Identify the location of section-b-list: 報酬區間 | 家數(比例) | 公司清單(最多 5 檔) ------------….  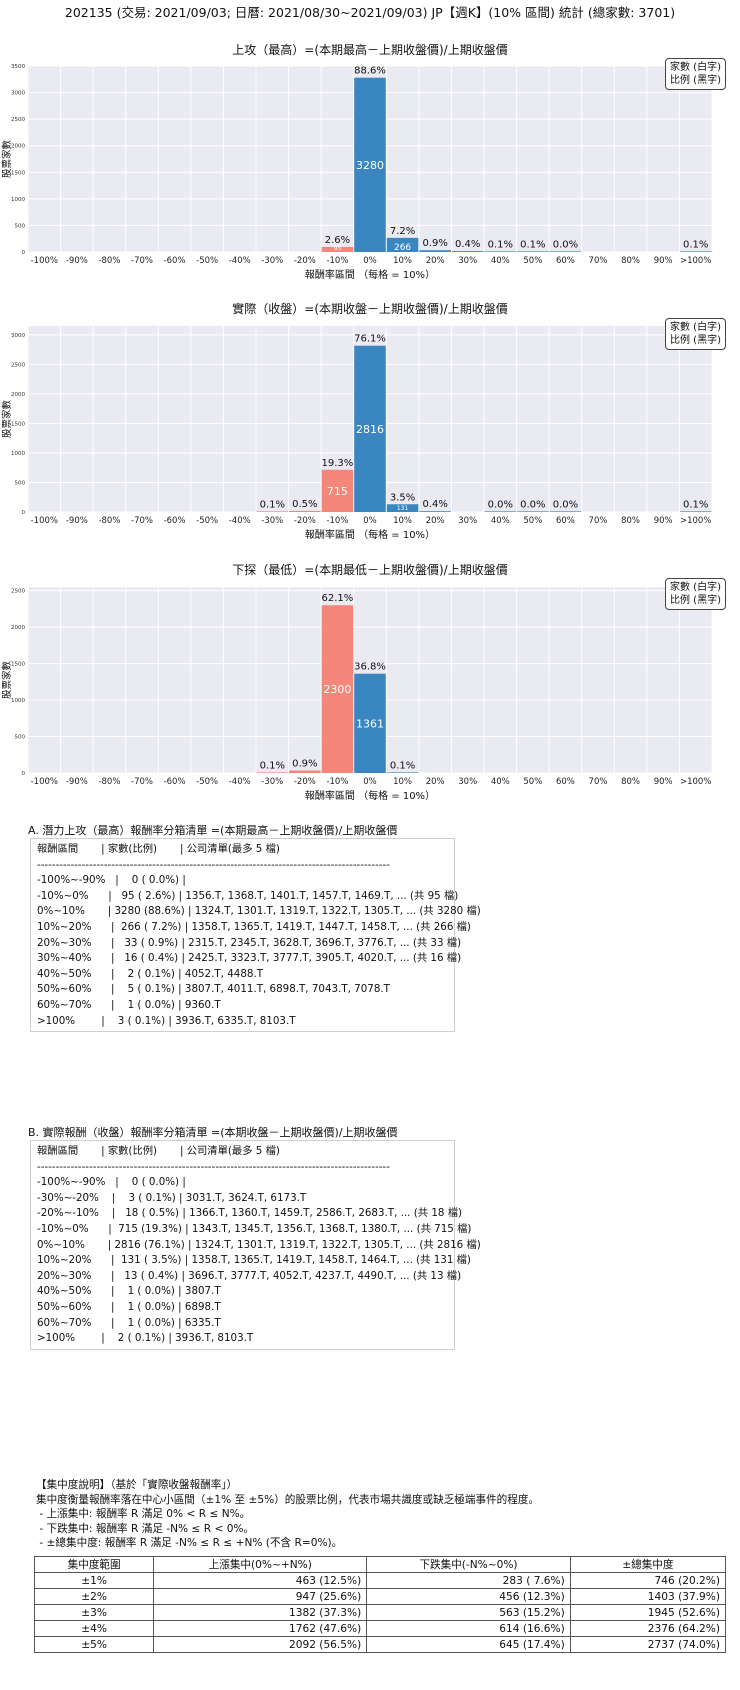
(255, 1245).